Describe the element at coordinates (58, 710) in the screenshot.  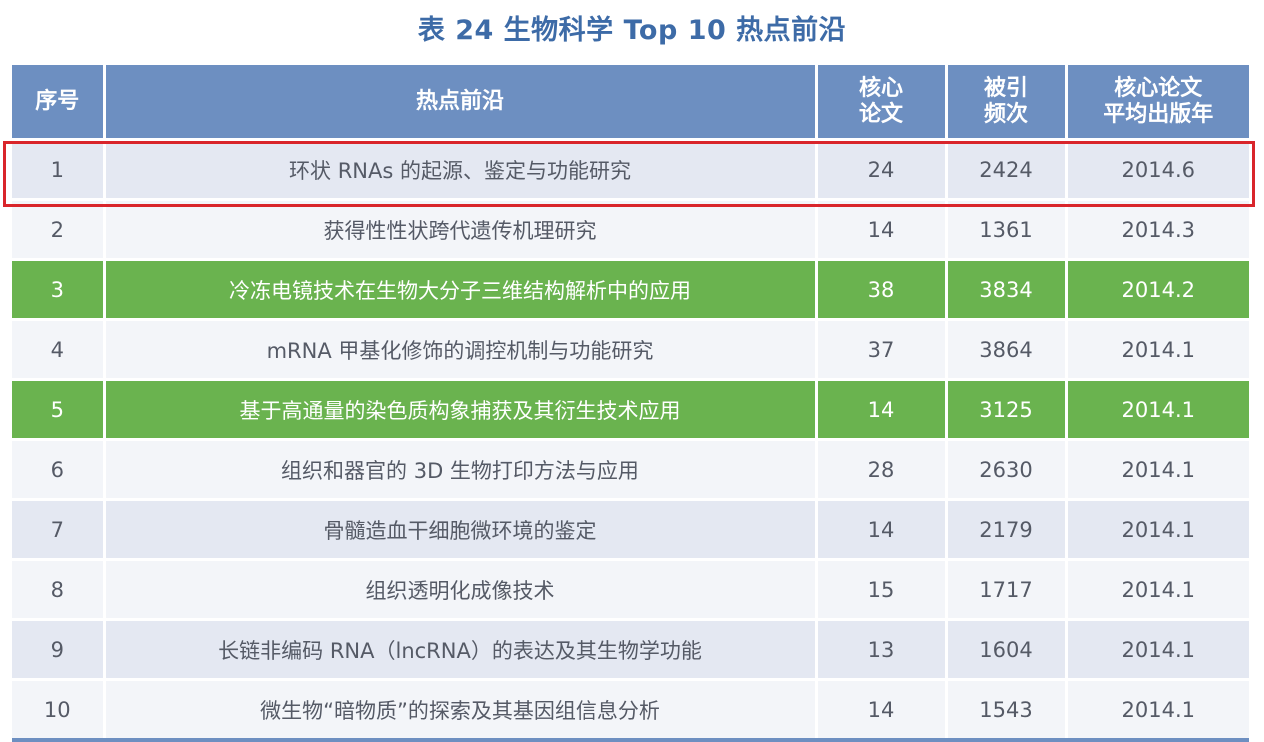
I see `row-rank: 10` at that location.